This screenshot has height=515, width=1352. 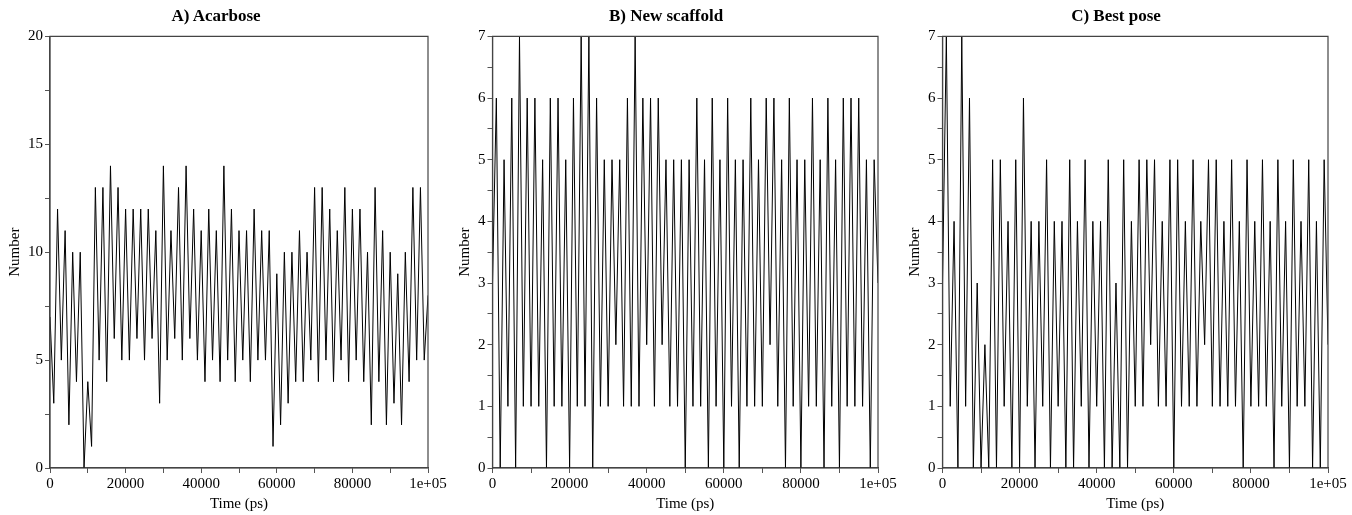 What do you see at coordinates (1116, 15) in the screenshot?
I see `chart-title: C) Best pose` at bounding box center [1116, 15].